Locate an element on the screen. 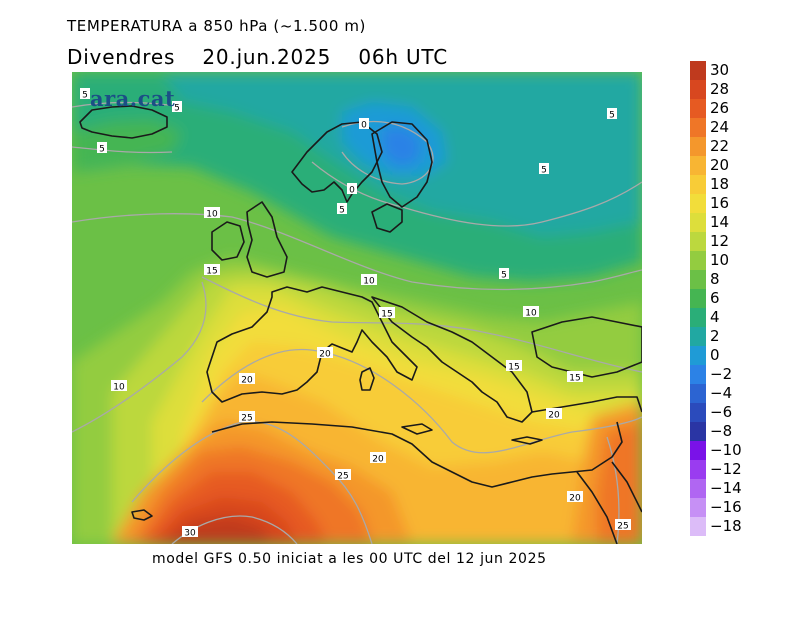 This screenshot has height=617, width=800. colorbar-tick-label: 26 is located at coordinates (720, 108).